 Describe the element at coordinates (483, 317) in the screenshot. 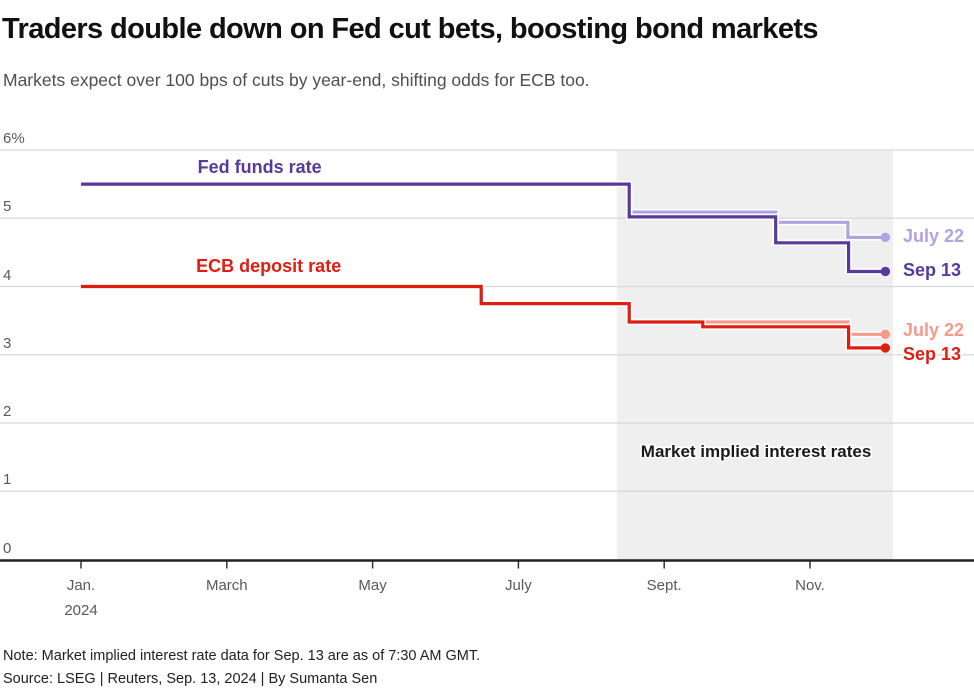

I see `ecb-sep13-line` at that location.